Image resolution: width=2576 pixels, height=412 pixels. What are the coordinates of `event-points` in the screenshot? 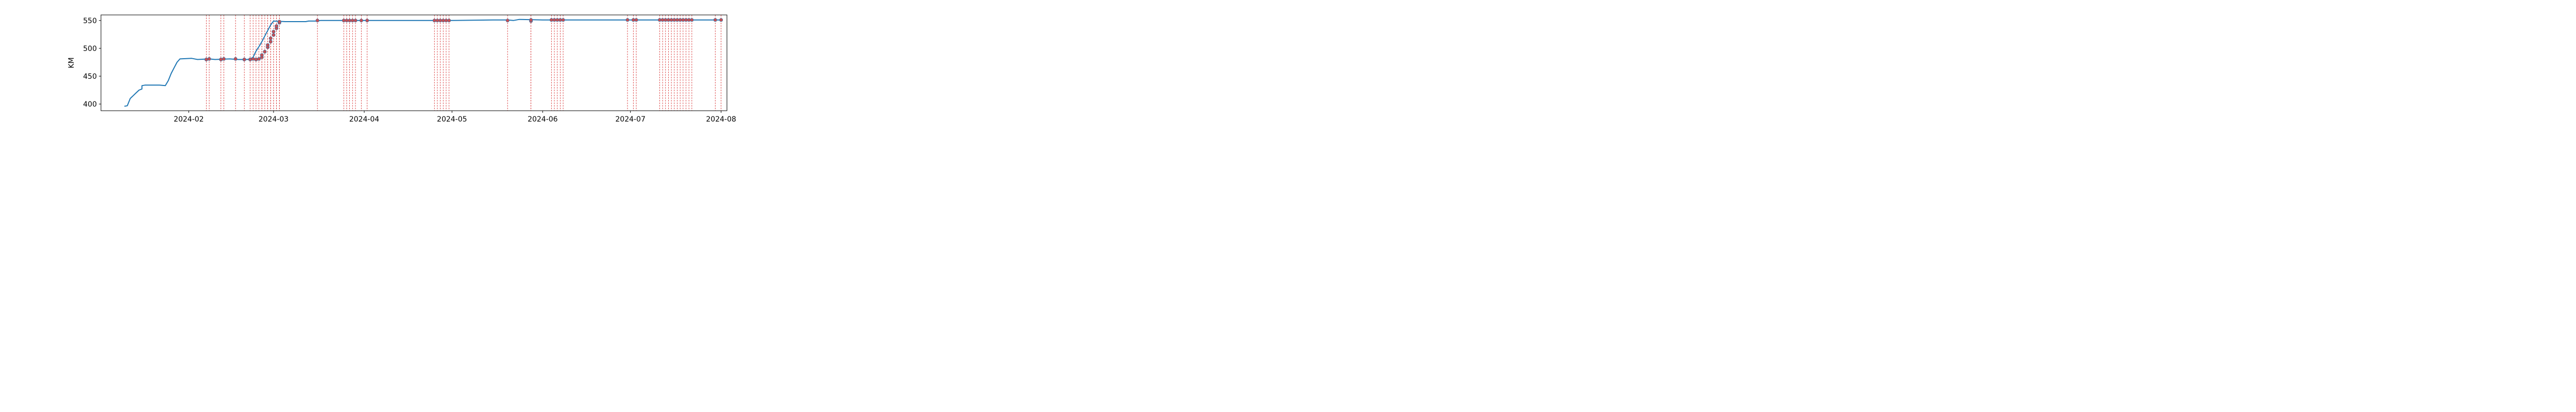 It's located at (463, 40).